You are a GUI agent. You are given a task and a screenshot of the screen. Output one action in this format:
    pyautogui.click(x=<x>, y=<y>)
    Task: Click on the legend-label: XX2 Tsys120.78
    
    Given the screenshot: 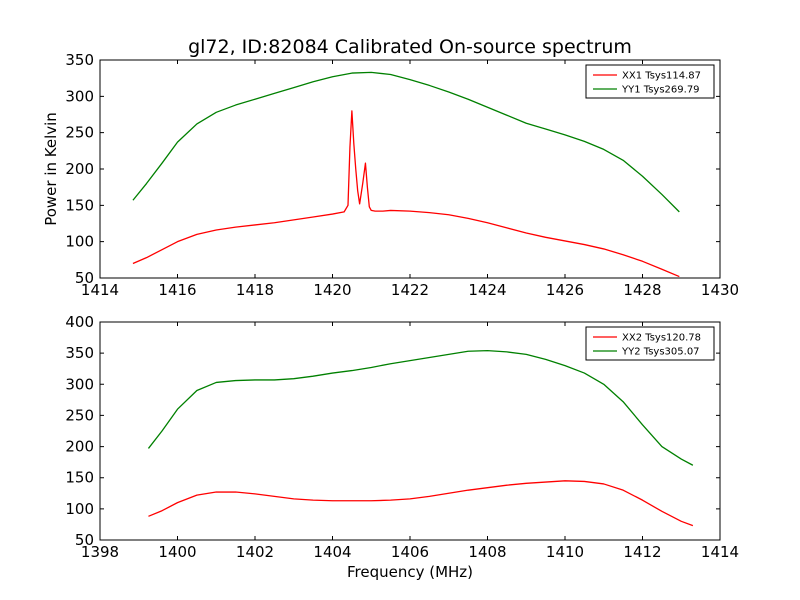 What is the action you would take?
    pyautogui.click(x=661, y=338)
    